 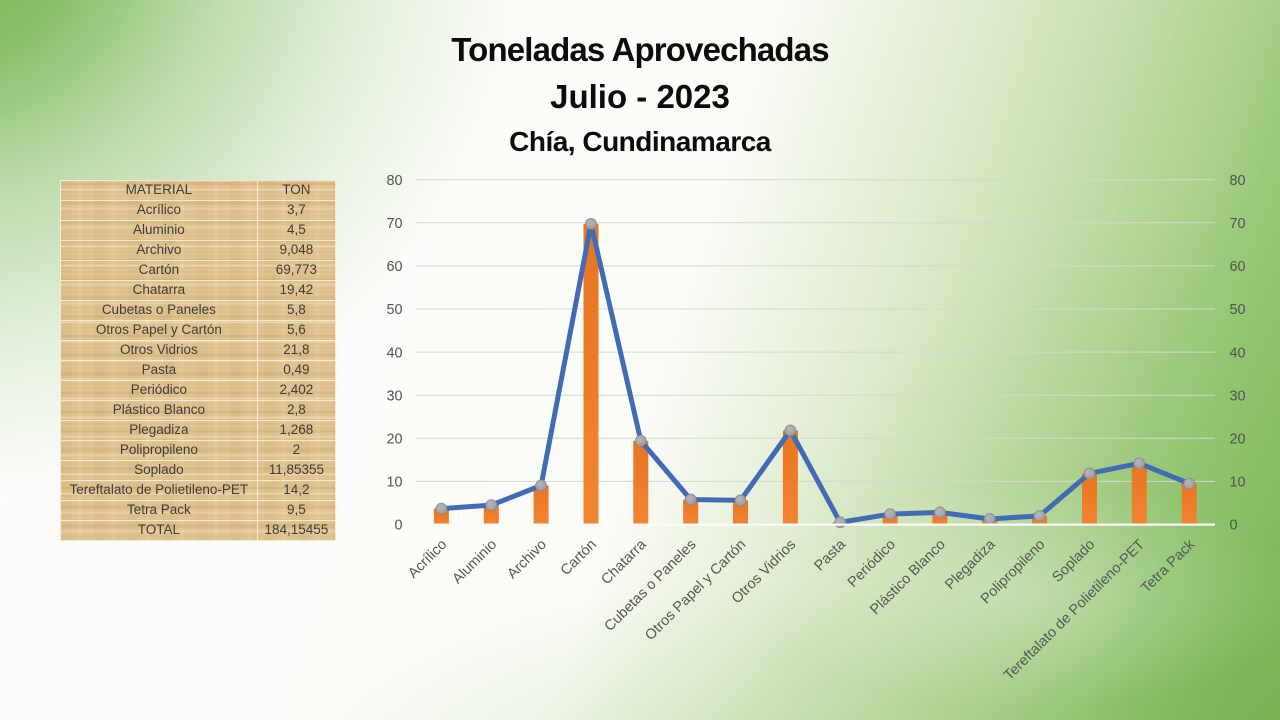 What do you see at coordinates (474, 562) in the screenshot?
I see `svg-text: Aluminio` at bounding box center [474, 562].